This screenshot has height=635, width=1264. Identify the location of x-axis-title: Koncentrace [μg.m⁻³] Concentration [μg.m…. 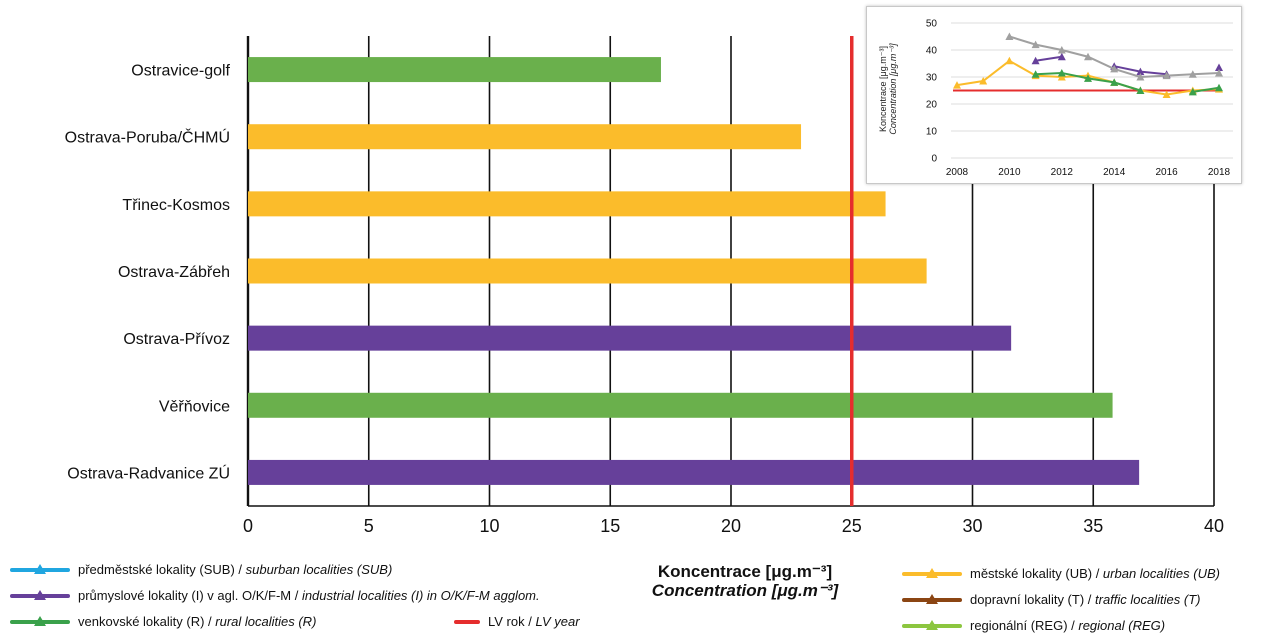
(745, 581).